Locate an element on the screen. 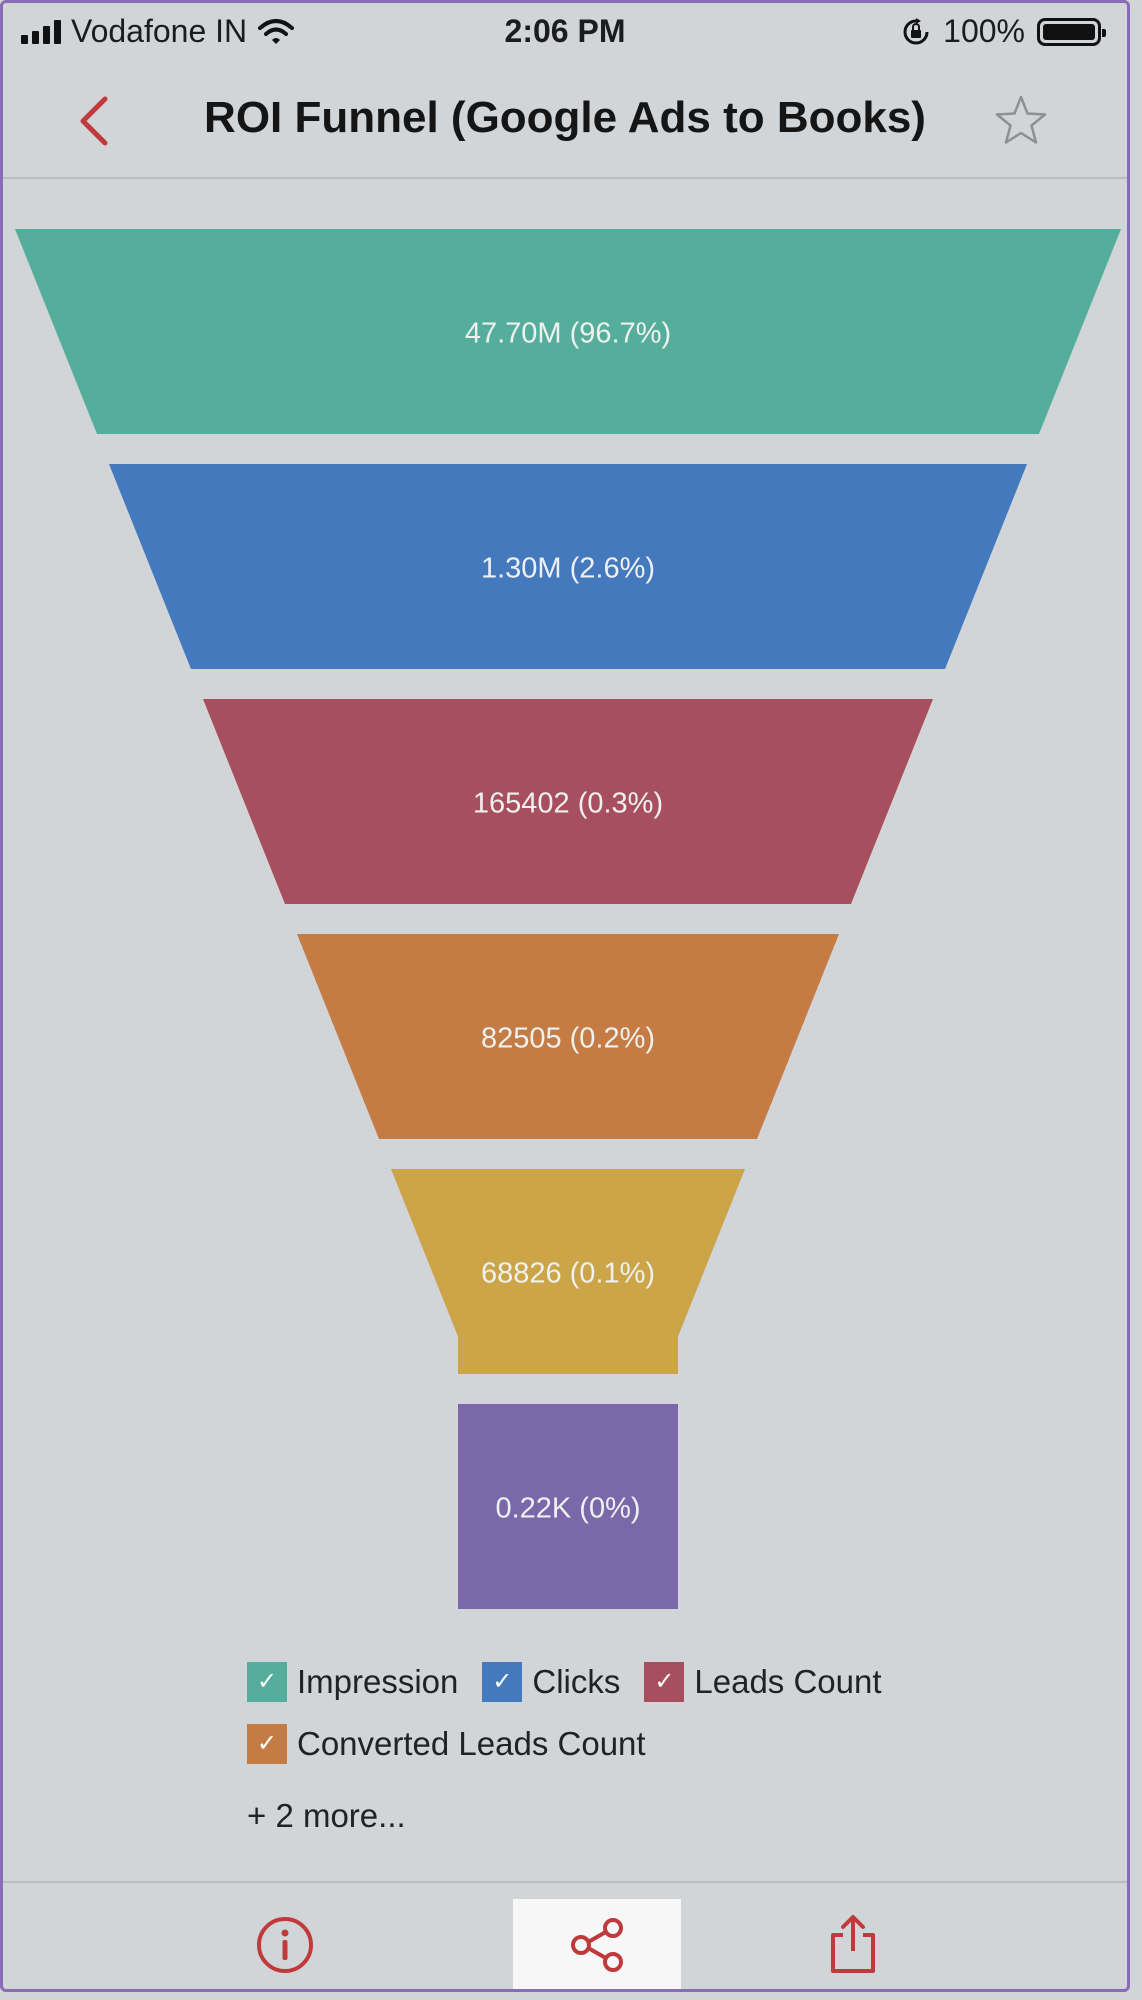 The width and height of the screenshot is (1142, 2000). info-icon is located at coordinates (285, 1945).